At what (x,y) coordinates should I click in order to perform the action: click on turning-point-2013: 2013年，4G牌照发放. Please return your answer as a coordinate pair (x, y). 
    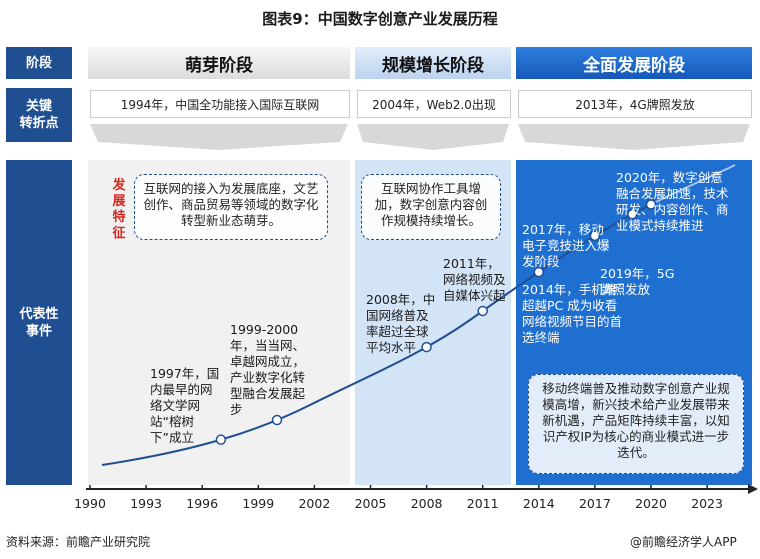
    Looking at the image, I should click on (635, 104).